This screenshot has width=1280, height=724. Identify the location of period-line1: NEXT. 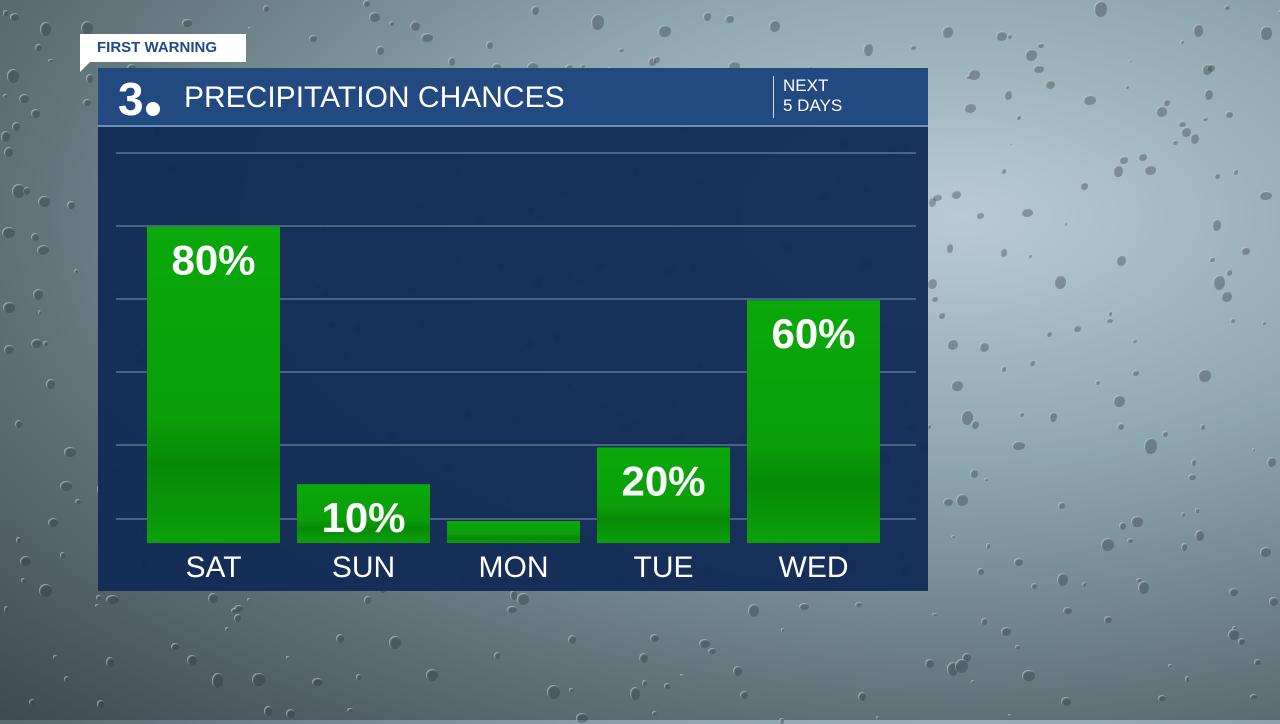
(806, 85).